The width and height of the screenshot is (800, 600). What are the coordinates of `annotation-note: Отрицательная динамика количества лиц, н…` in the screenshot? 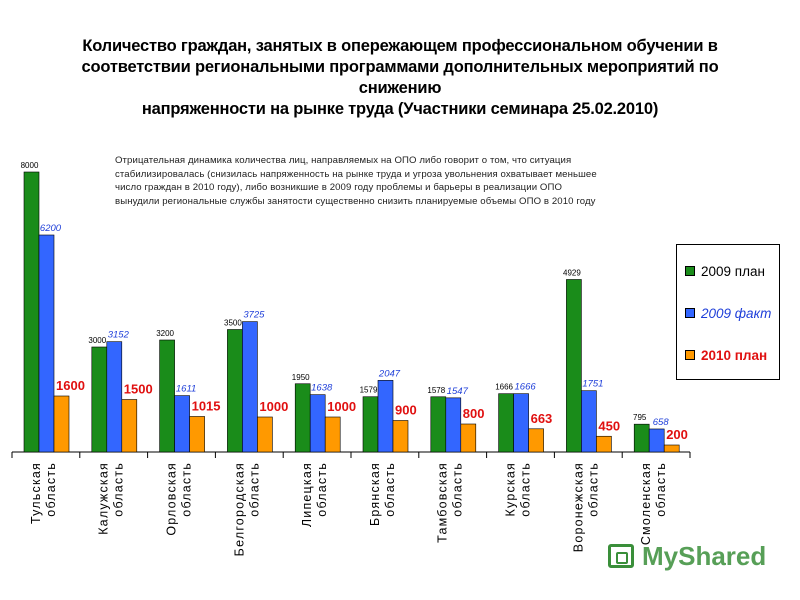 It's located at (395, 181).